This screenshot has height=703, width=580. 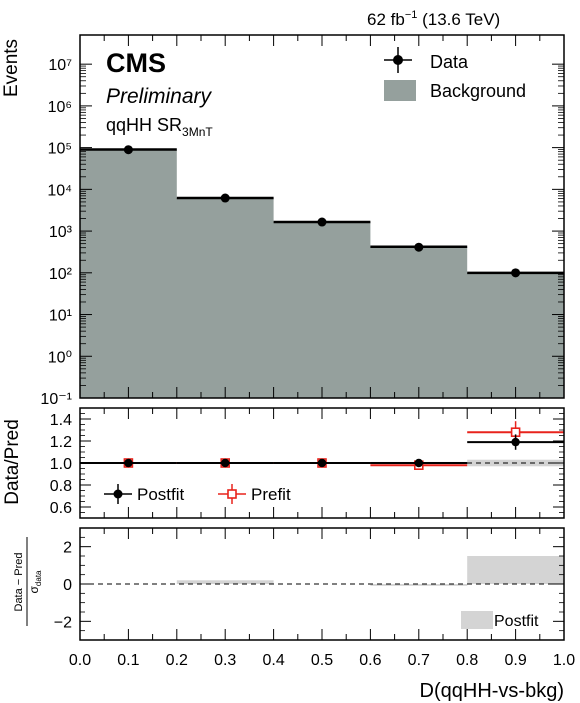 I want to click on main-y-tick-label: 10¹, so click(x=60, y=316).